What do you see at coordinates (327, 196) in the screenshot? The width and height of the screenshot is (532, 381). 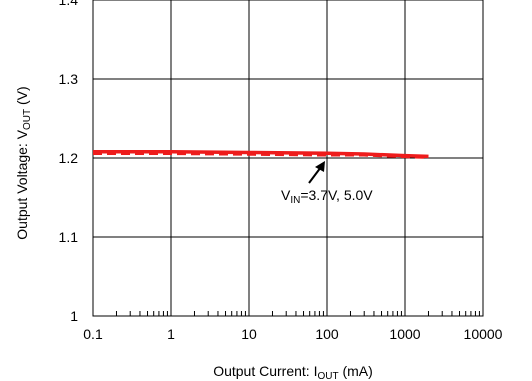 I see `annotation-label: VIN=3.7V, 5.0V` at bounding box center [327, 196].